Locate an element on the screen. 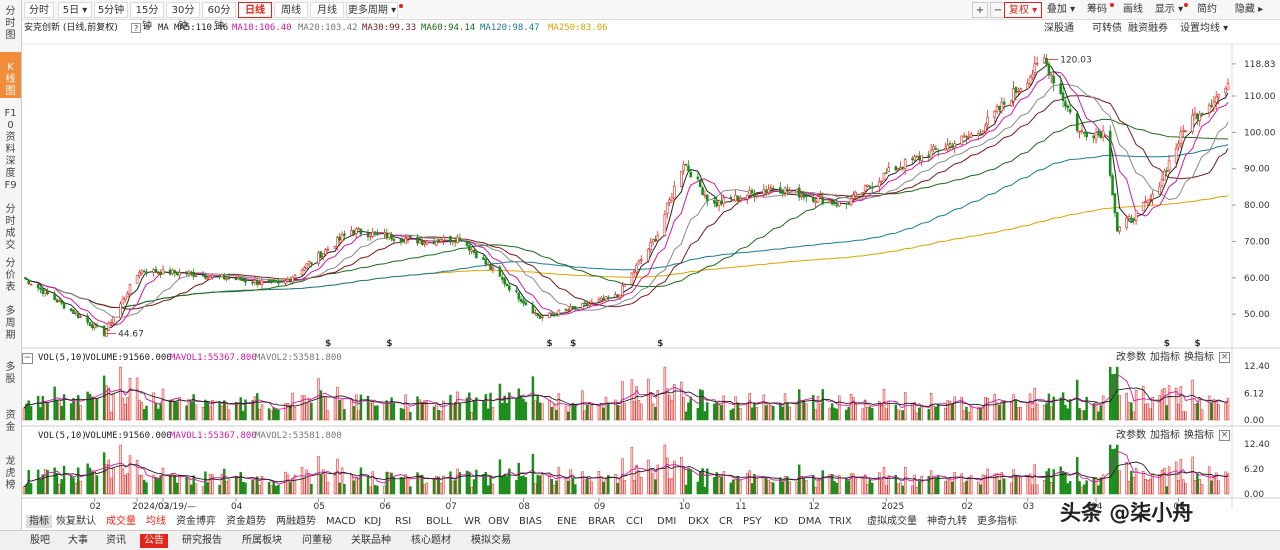  sidebar-item-kline: K线图 is located at coordinates (10, 75).